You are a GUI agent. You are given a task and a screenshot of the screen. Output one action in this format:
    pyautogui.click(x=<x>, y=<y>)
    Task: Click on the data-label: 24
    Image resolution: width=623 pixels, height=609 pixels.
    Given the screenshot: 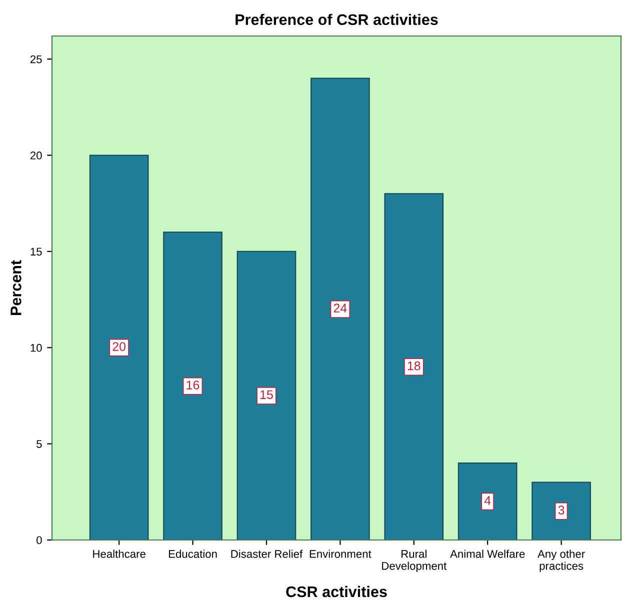 What is the action you would take?
    pyautogui.click(x=340, y=308)
    